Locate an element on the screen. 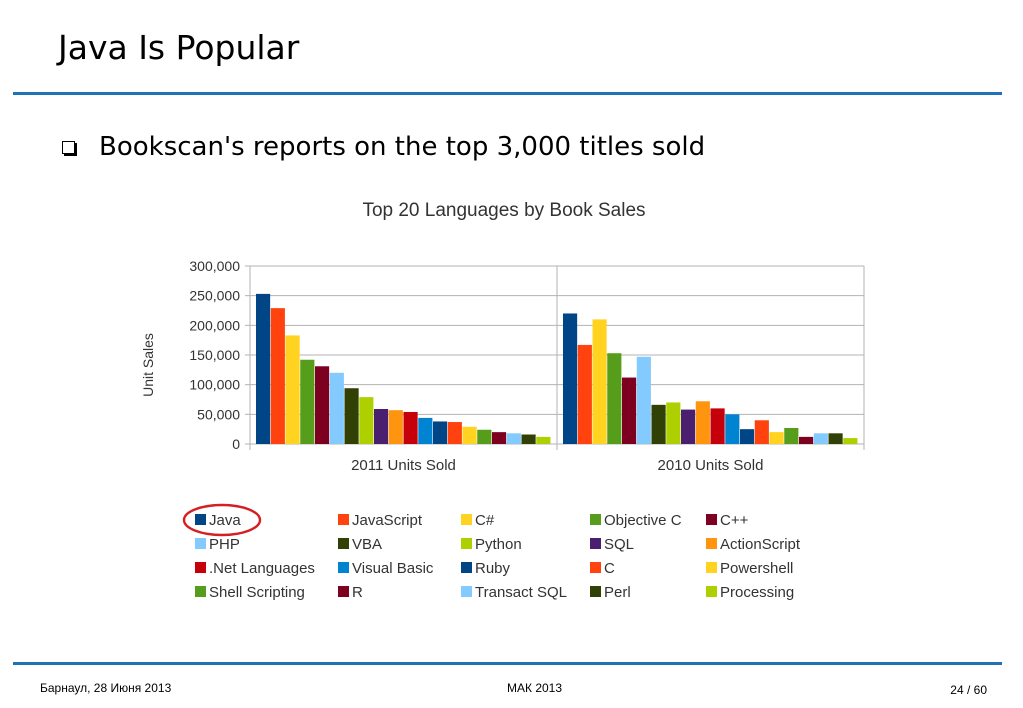 Image resolution: width=1023 pixels, height=708 pixels. y-tick-label: 150,000 is located at coordinates (214, 355).